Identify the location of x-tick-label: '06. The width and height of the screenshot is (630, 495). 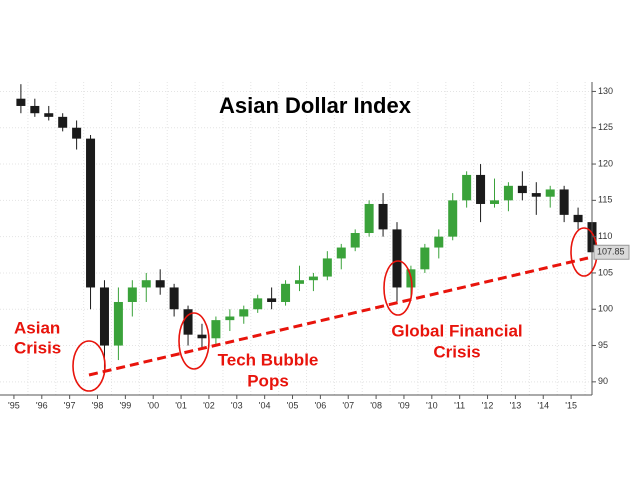
(321, 405).